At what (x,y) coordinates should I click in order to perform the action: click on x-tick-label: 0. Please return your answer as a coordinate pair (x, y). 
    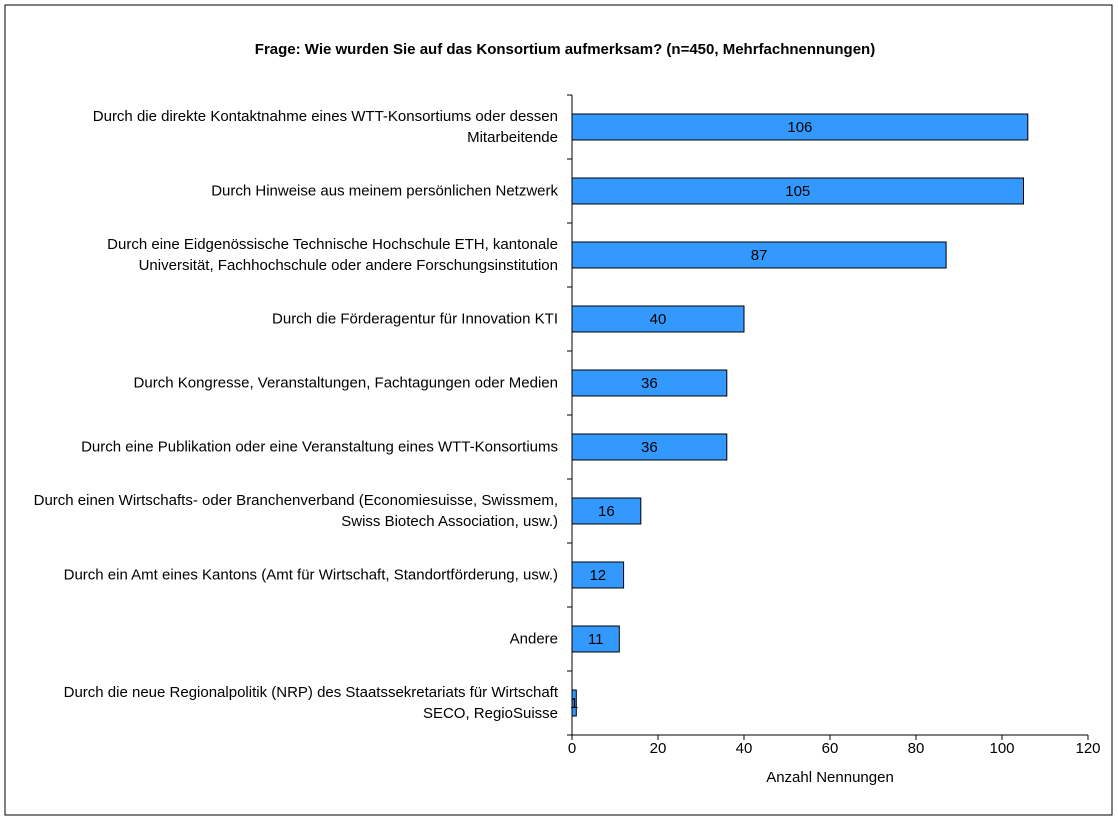
    Looking at the image, I should click on (572, 748).